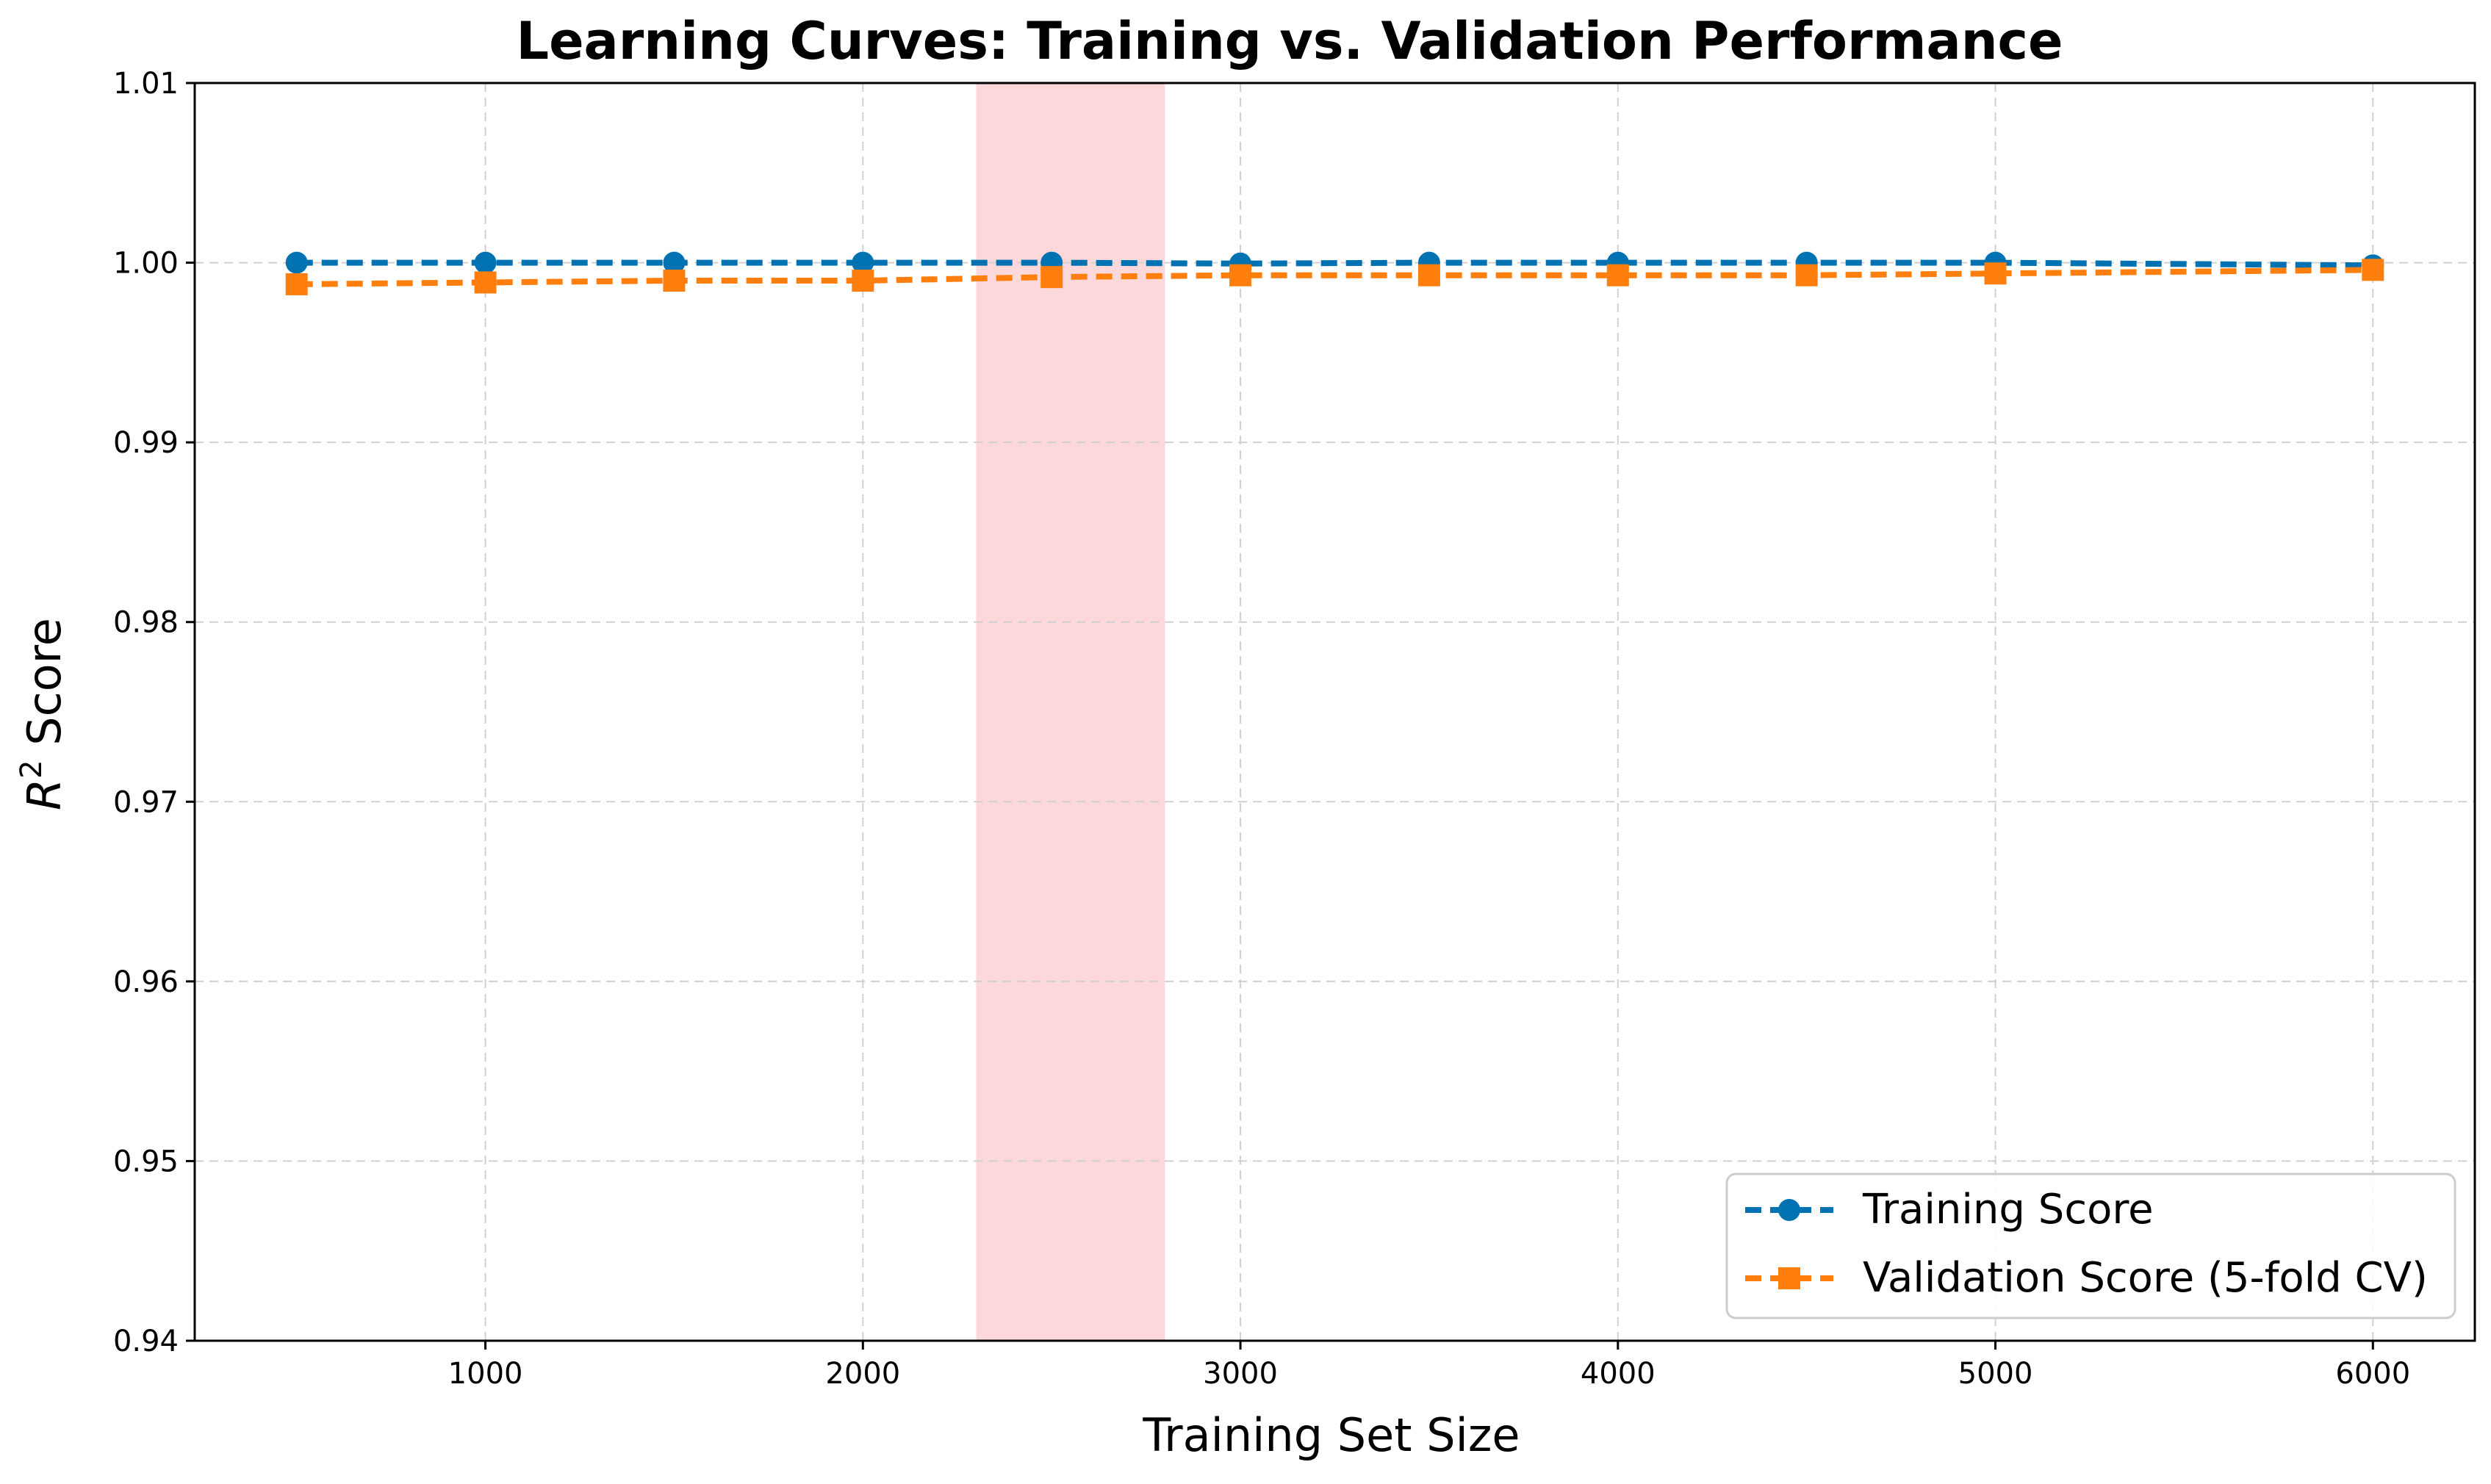 The image size is (2491, 1484). What do you see at coordinates (1789, 1210) in the screenshot?
I see `legend-marker-training` at bounding box center [1789, 1210].